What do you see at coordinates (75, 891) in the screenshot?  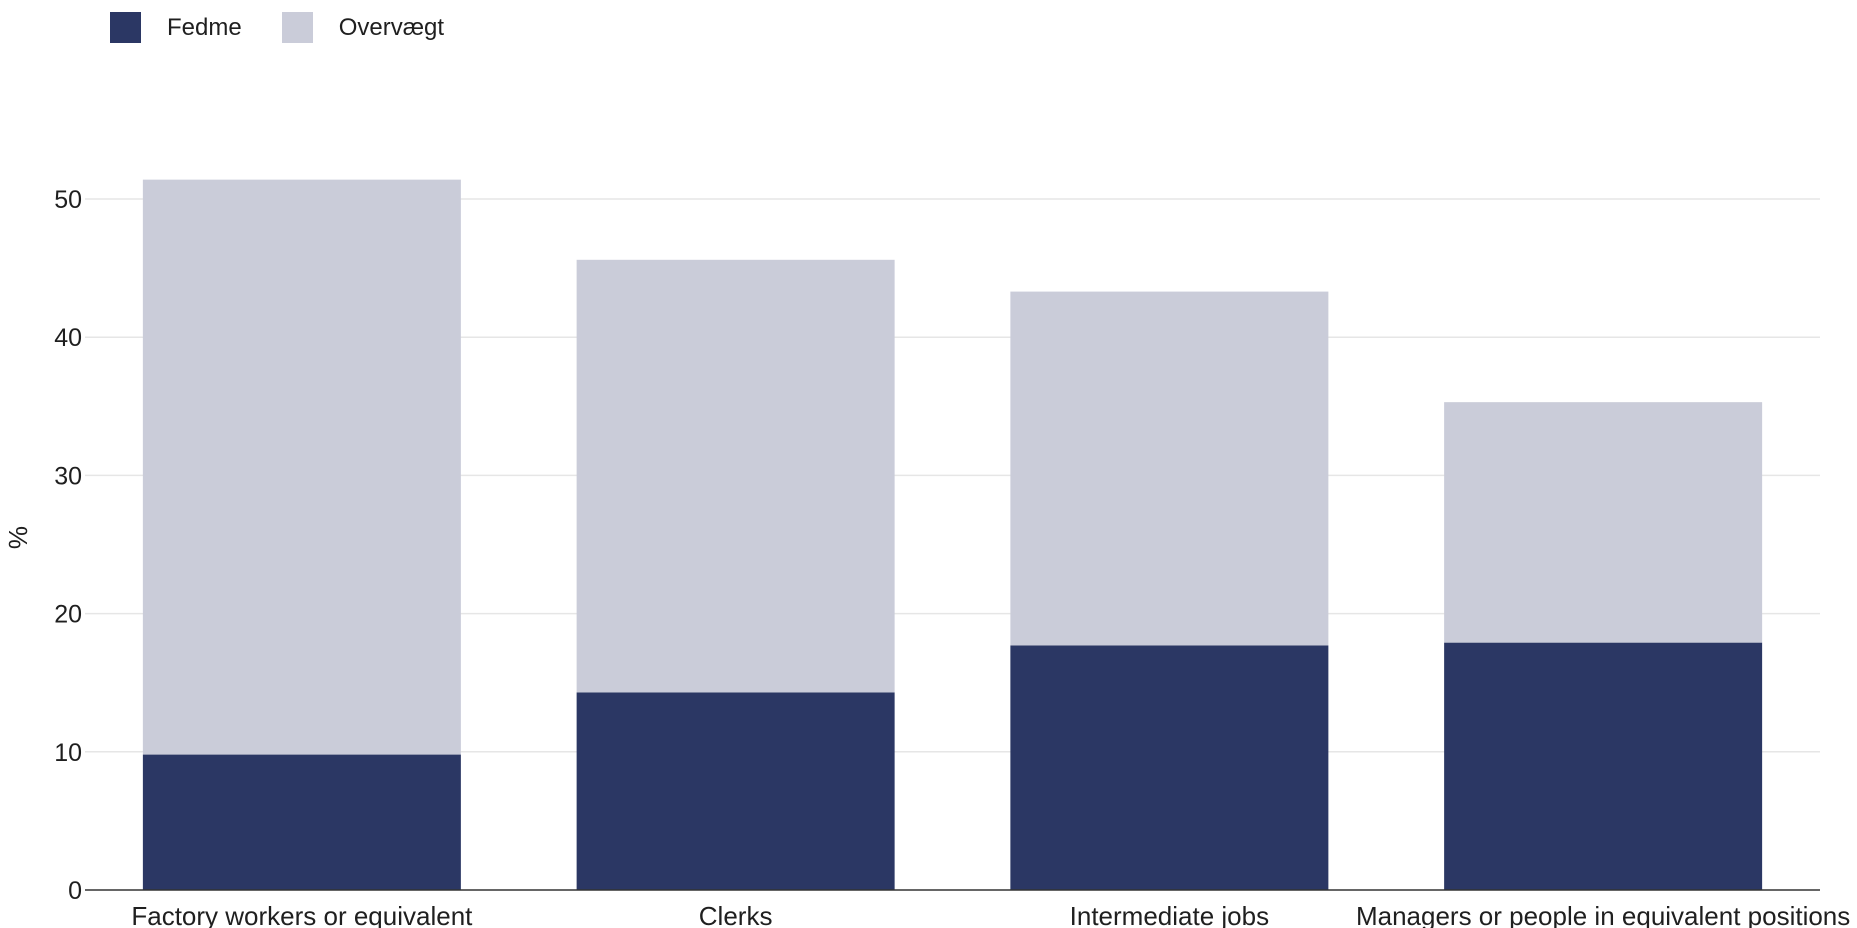 I see `y-tick-label: 0` at bounding box center [75, 891].